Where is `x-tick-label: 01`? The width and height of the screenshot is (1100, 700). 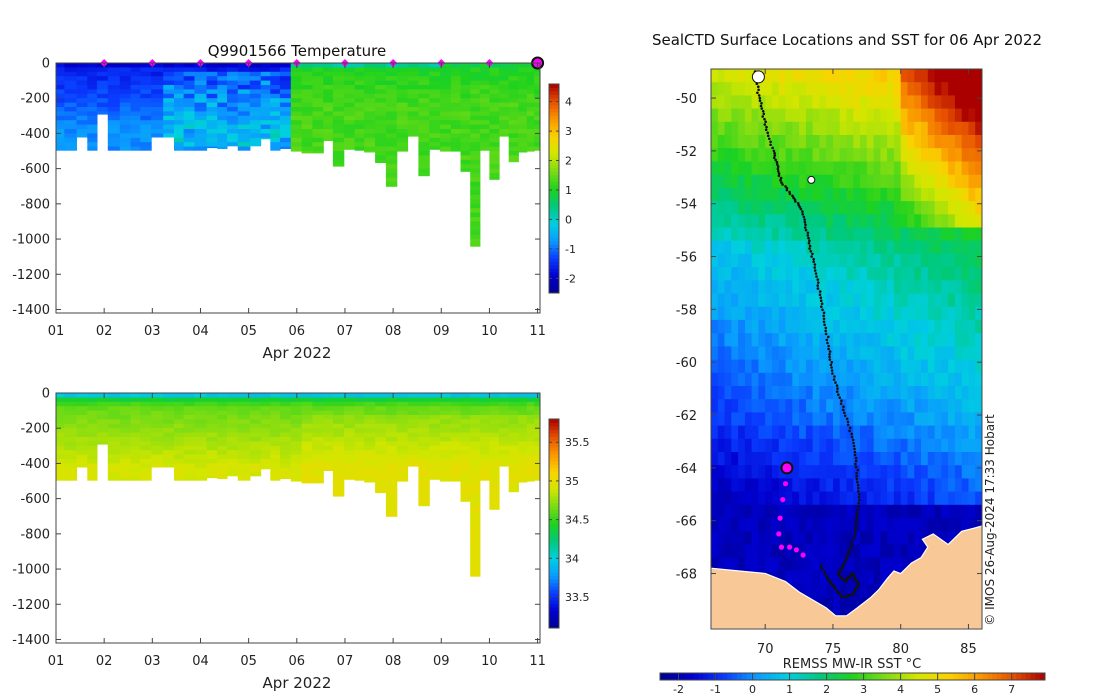
x-tick-label: 01 is located at coordinates (56, 661).